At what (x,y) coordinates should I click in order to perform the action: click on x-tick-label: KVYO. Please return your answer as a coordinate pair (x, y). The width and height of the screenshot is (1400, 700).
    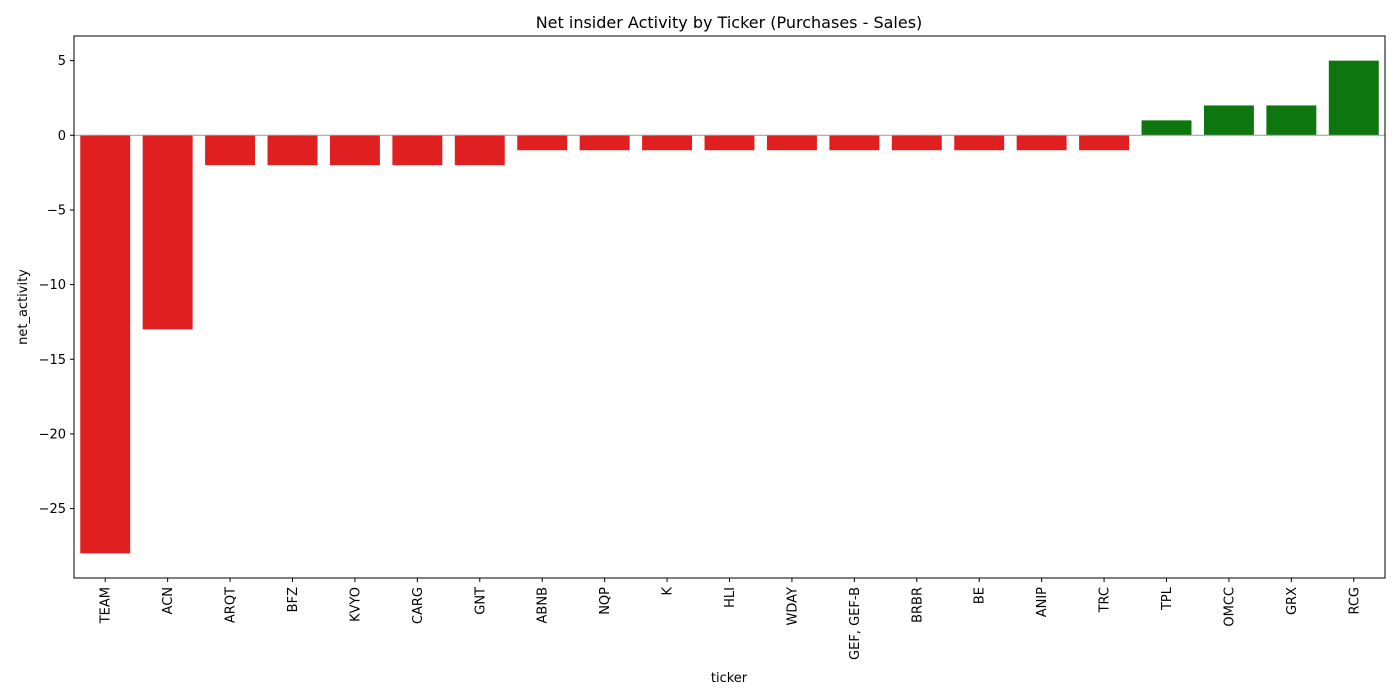
    Looking at the image, I should click on (355, 604).